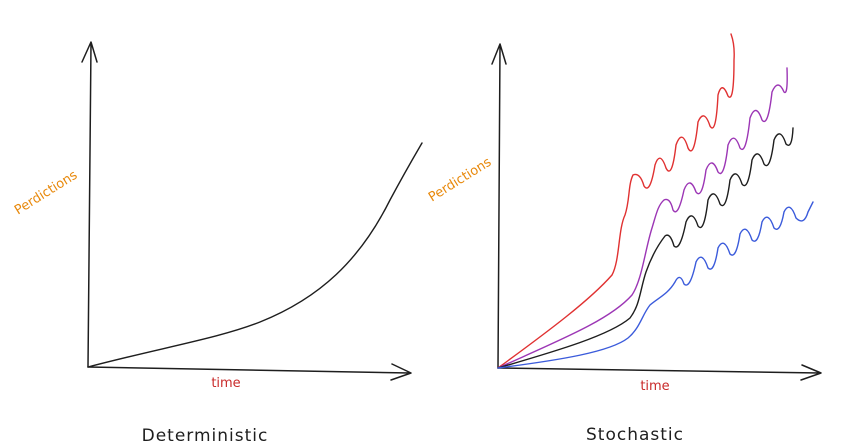  What do you see at coordinates (635, 435) in the screenshot?
I see `panel-title: Stochastic` at bounding box center [635, 435].